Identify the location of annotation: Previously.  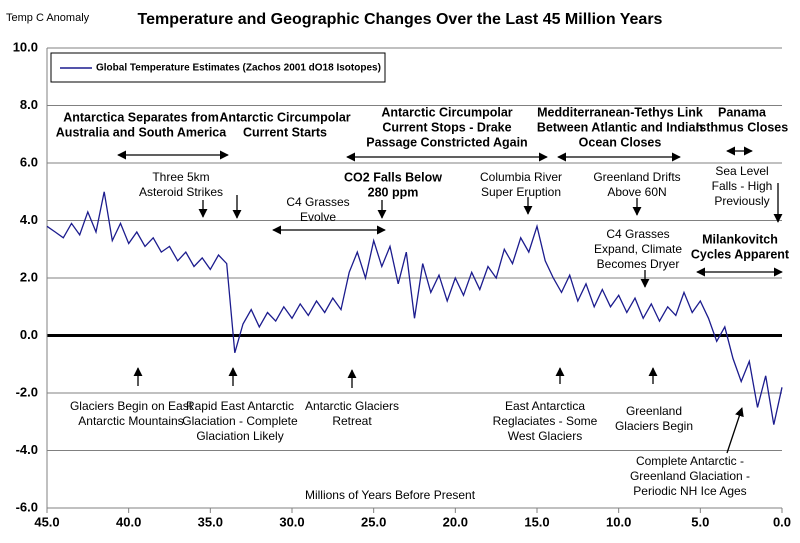
(741, 201).